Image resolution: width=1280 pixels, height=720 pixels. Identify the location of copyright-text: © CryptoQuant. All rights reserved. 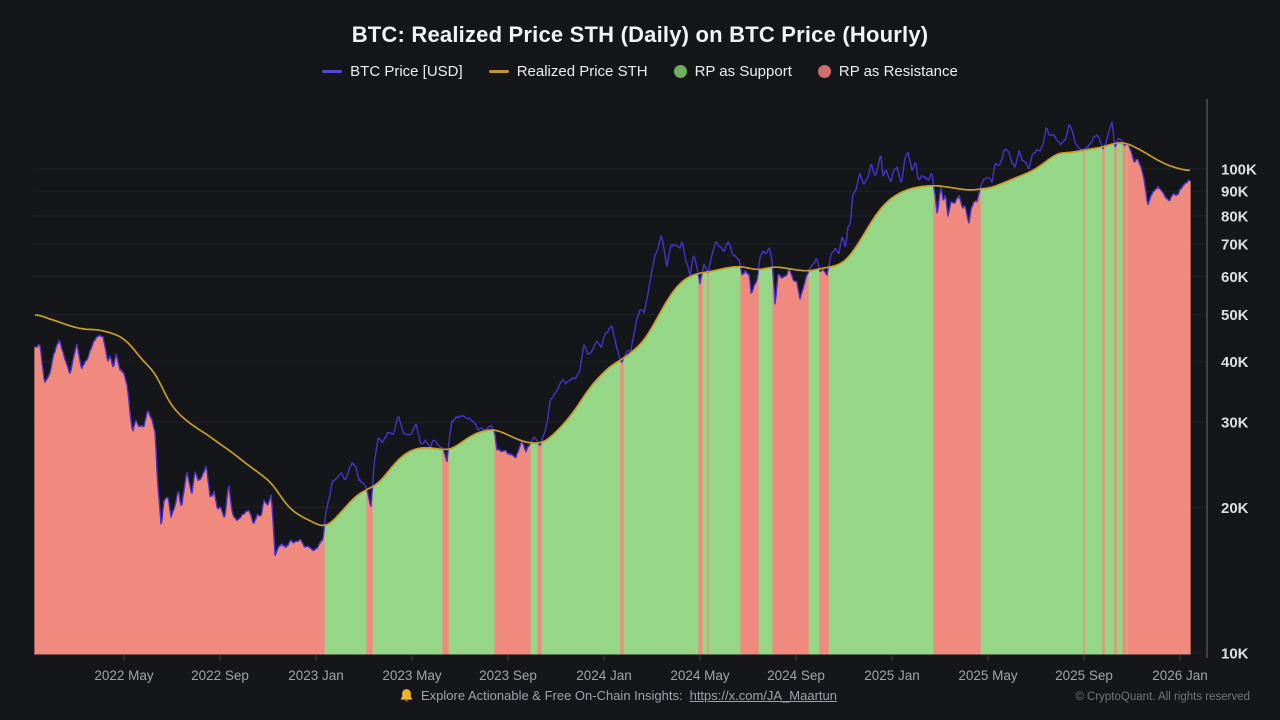
(1162, 697).